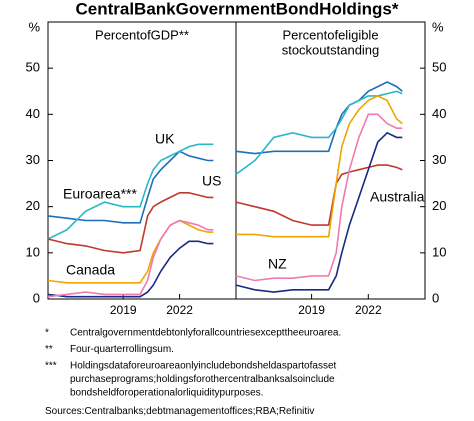  What do you see at coordinates (330, 34) in the screenshot?
I see `panel-title: Percentofeligible` at bounding box center [330, 34].